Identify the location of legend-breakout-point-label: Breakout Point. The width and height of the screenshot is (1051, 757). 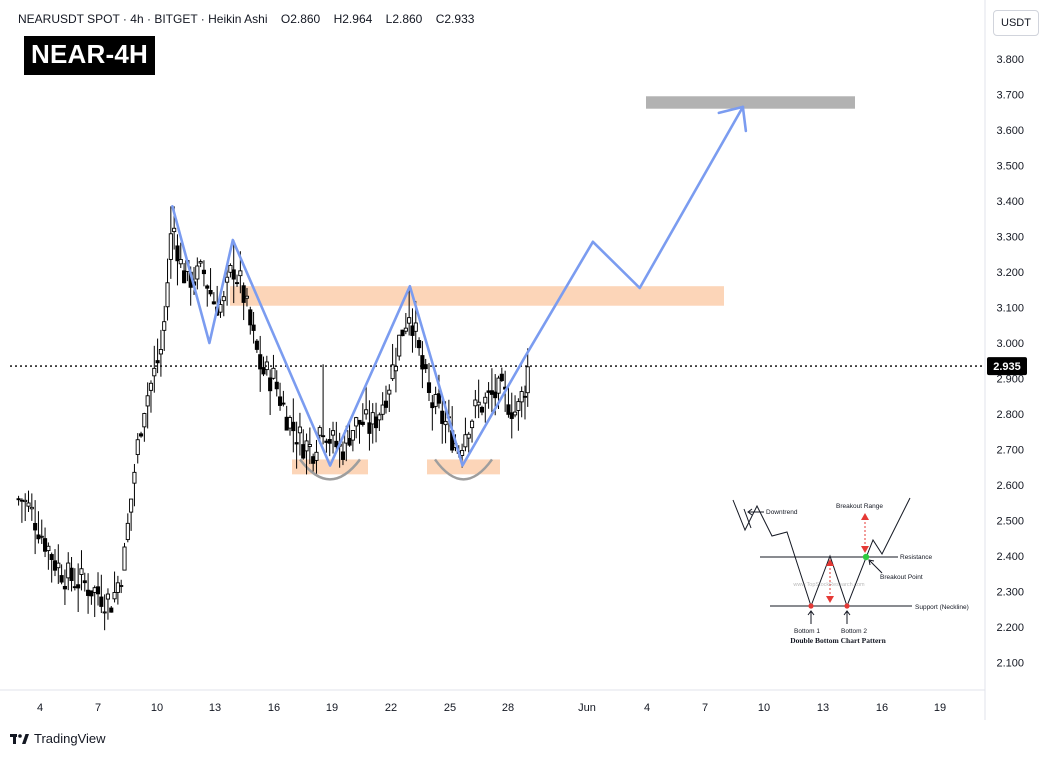
(901, 577).